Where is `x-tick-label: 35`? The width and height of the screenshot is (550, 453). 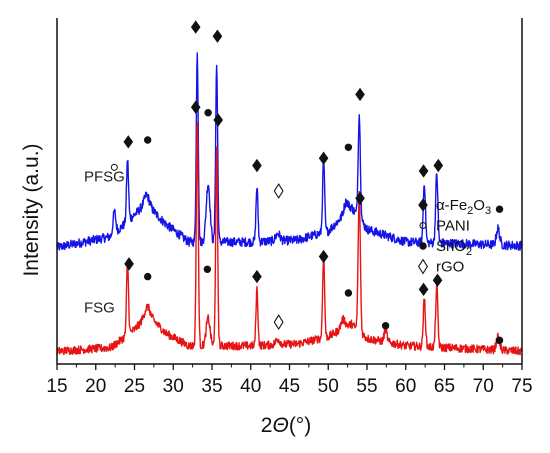
x-tick-label: 35 is located at coordinates (211, 386).